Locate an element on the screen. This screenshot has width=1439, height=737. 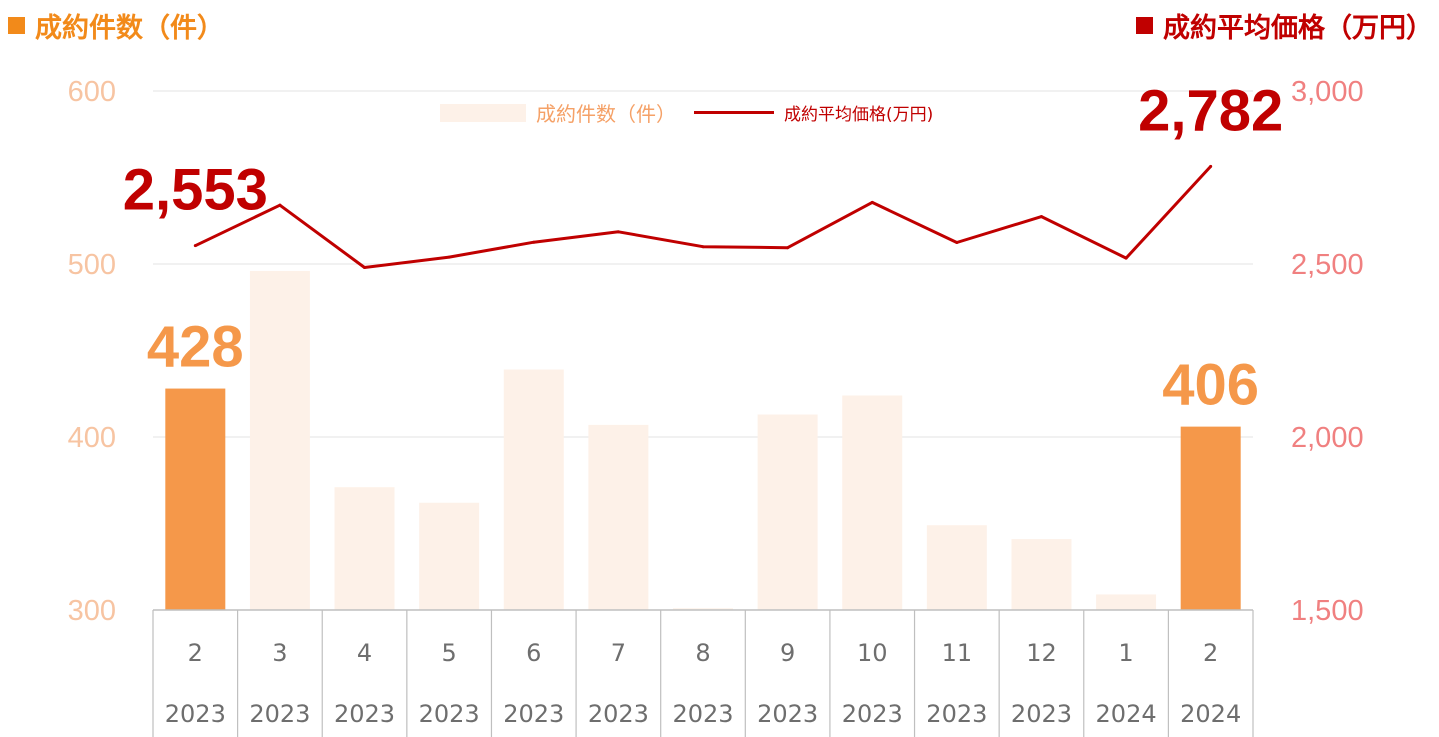
legend-line-label: 成約平均価格(万円) is located at coordinates (859, 115).